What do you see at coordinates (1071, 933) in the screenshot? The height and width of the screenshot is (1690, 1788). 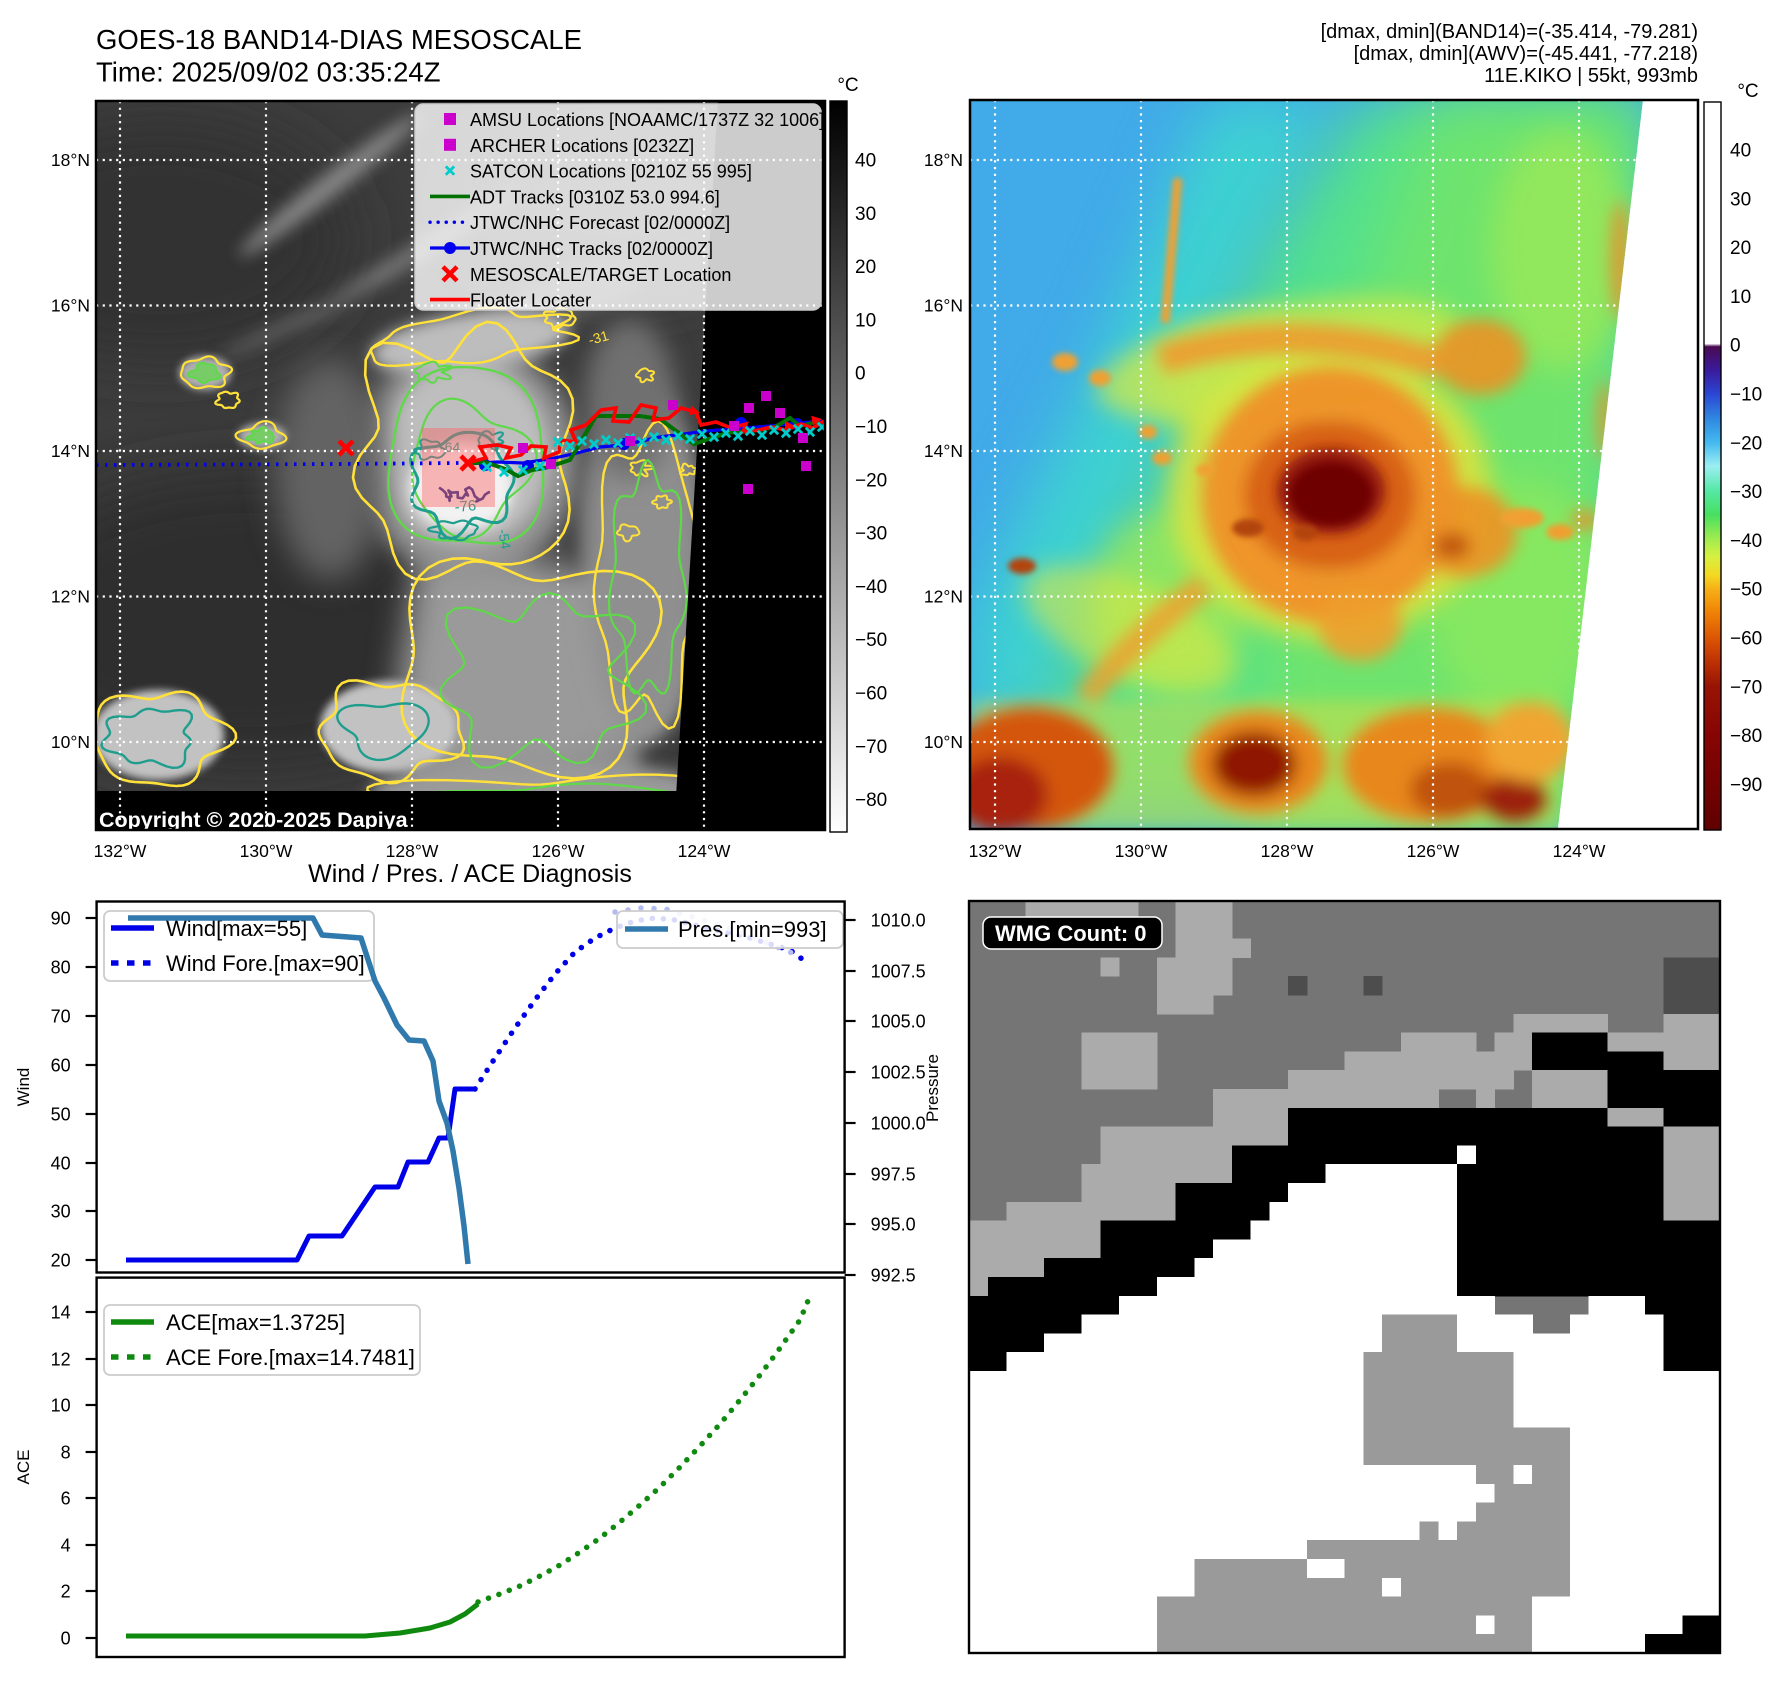 I see `svg-text: WMG Count: 0` at bounding box center [1071, 933].